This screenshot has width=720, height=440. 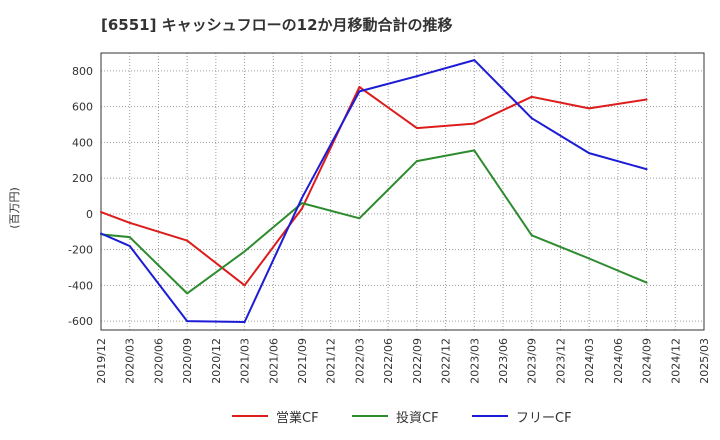 What do you see at coordinates (370, 416) in the screenshot?
I see `legend-swatch-investing-cf` at bounding box center [370, 416].